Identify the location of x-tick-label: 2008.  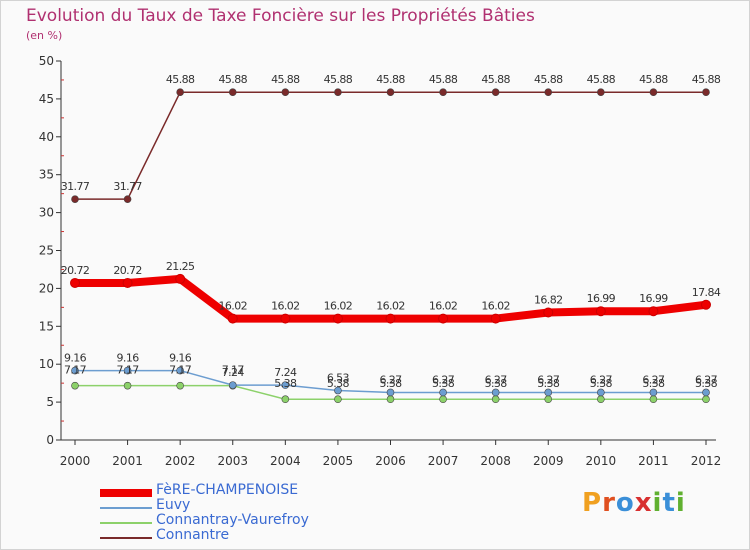
(495, 461).